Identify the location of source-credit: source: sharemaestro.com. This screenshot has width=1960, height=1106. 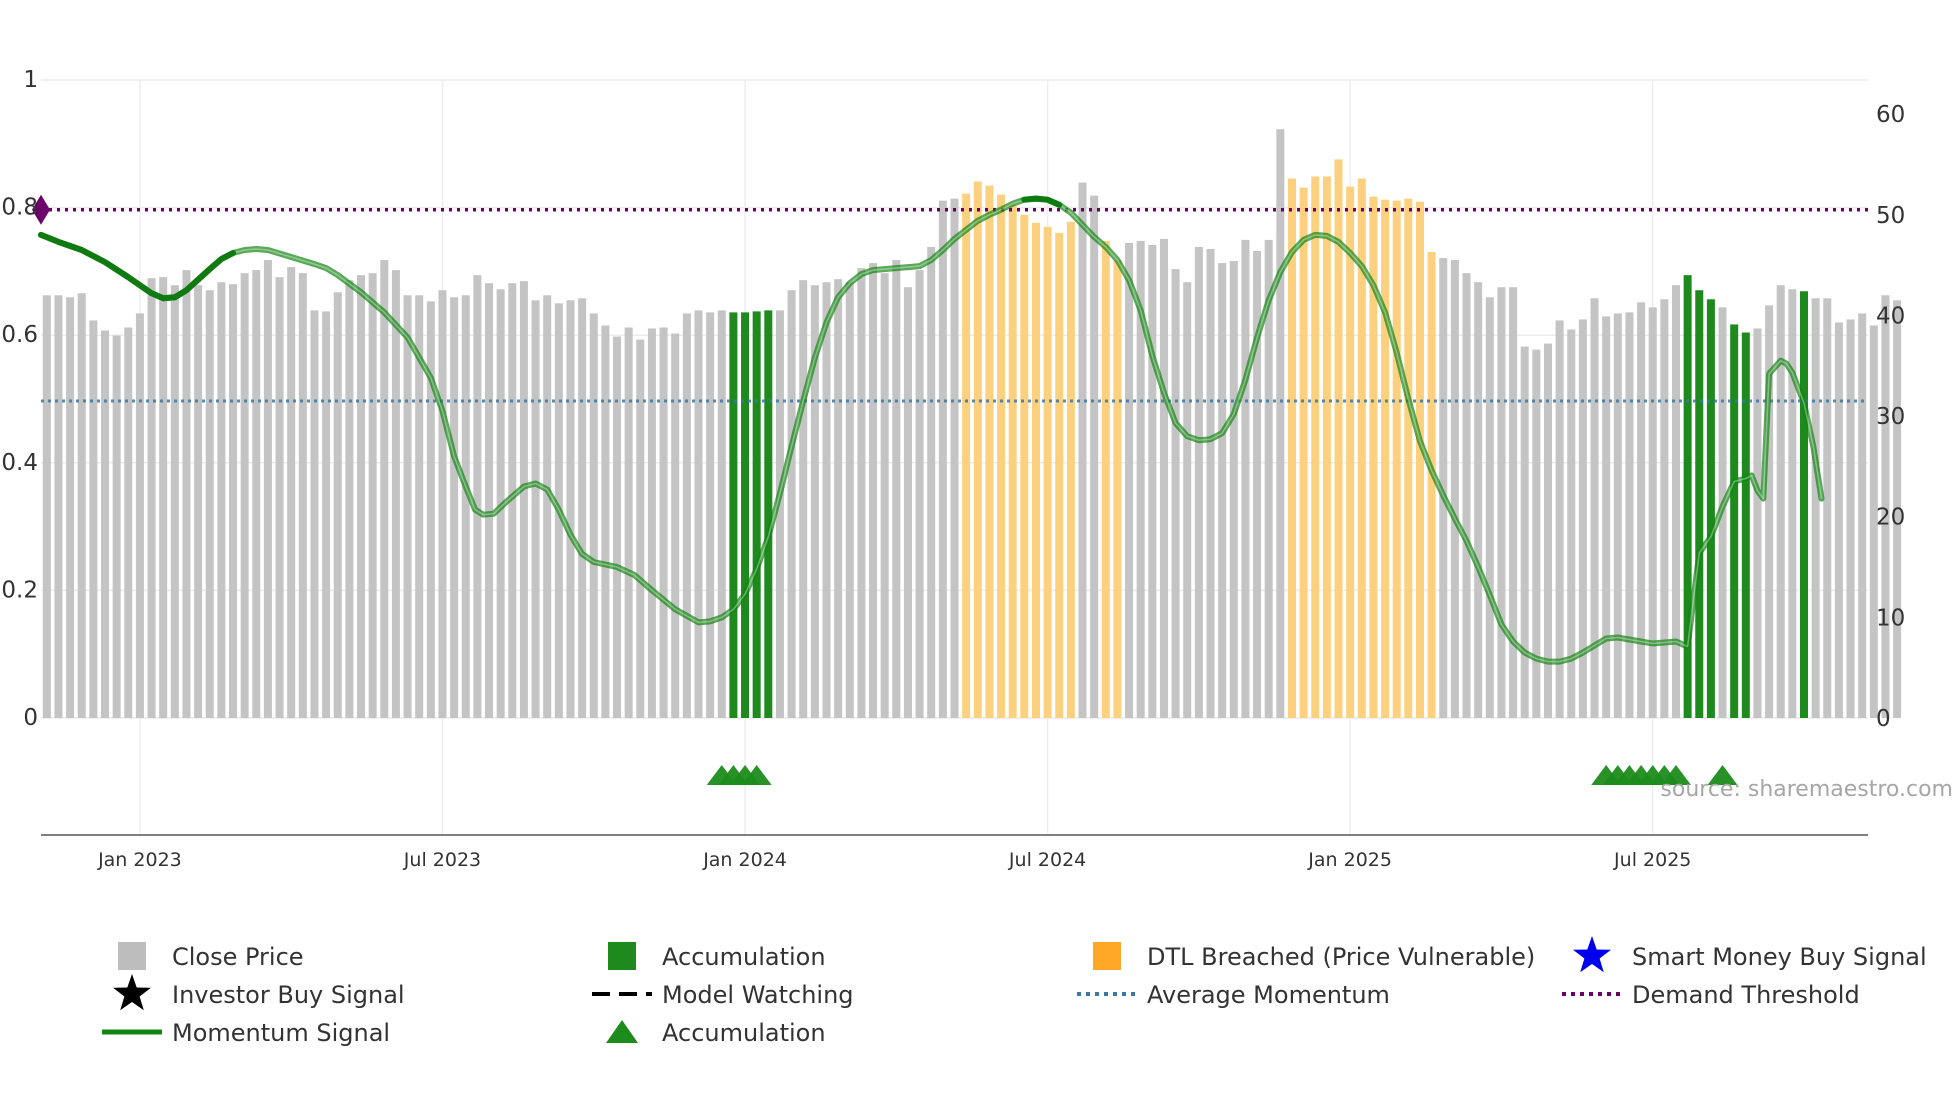
(1806, 789).